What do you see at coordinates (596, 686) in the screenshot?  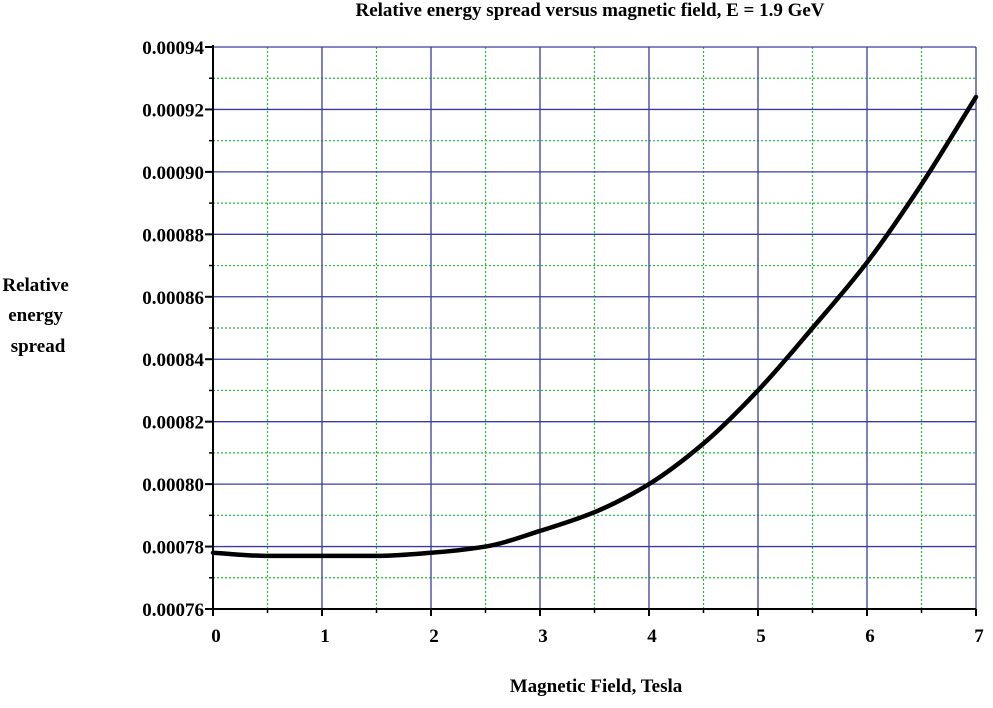 I see `x-axis-label: Magnetic Field, Tesla` at bounding box center [596, 686].